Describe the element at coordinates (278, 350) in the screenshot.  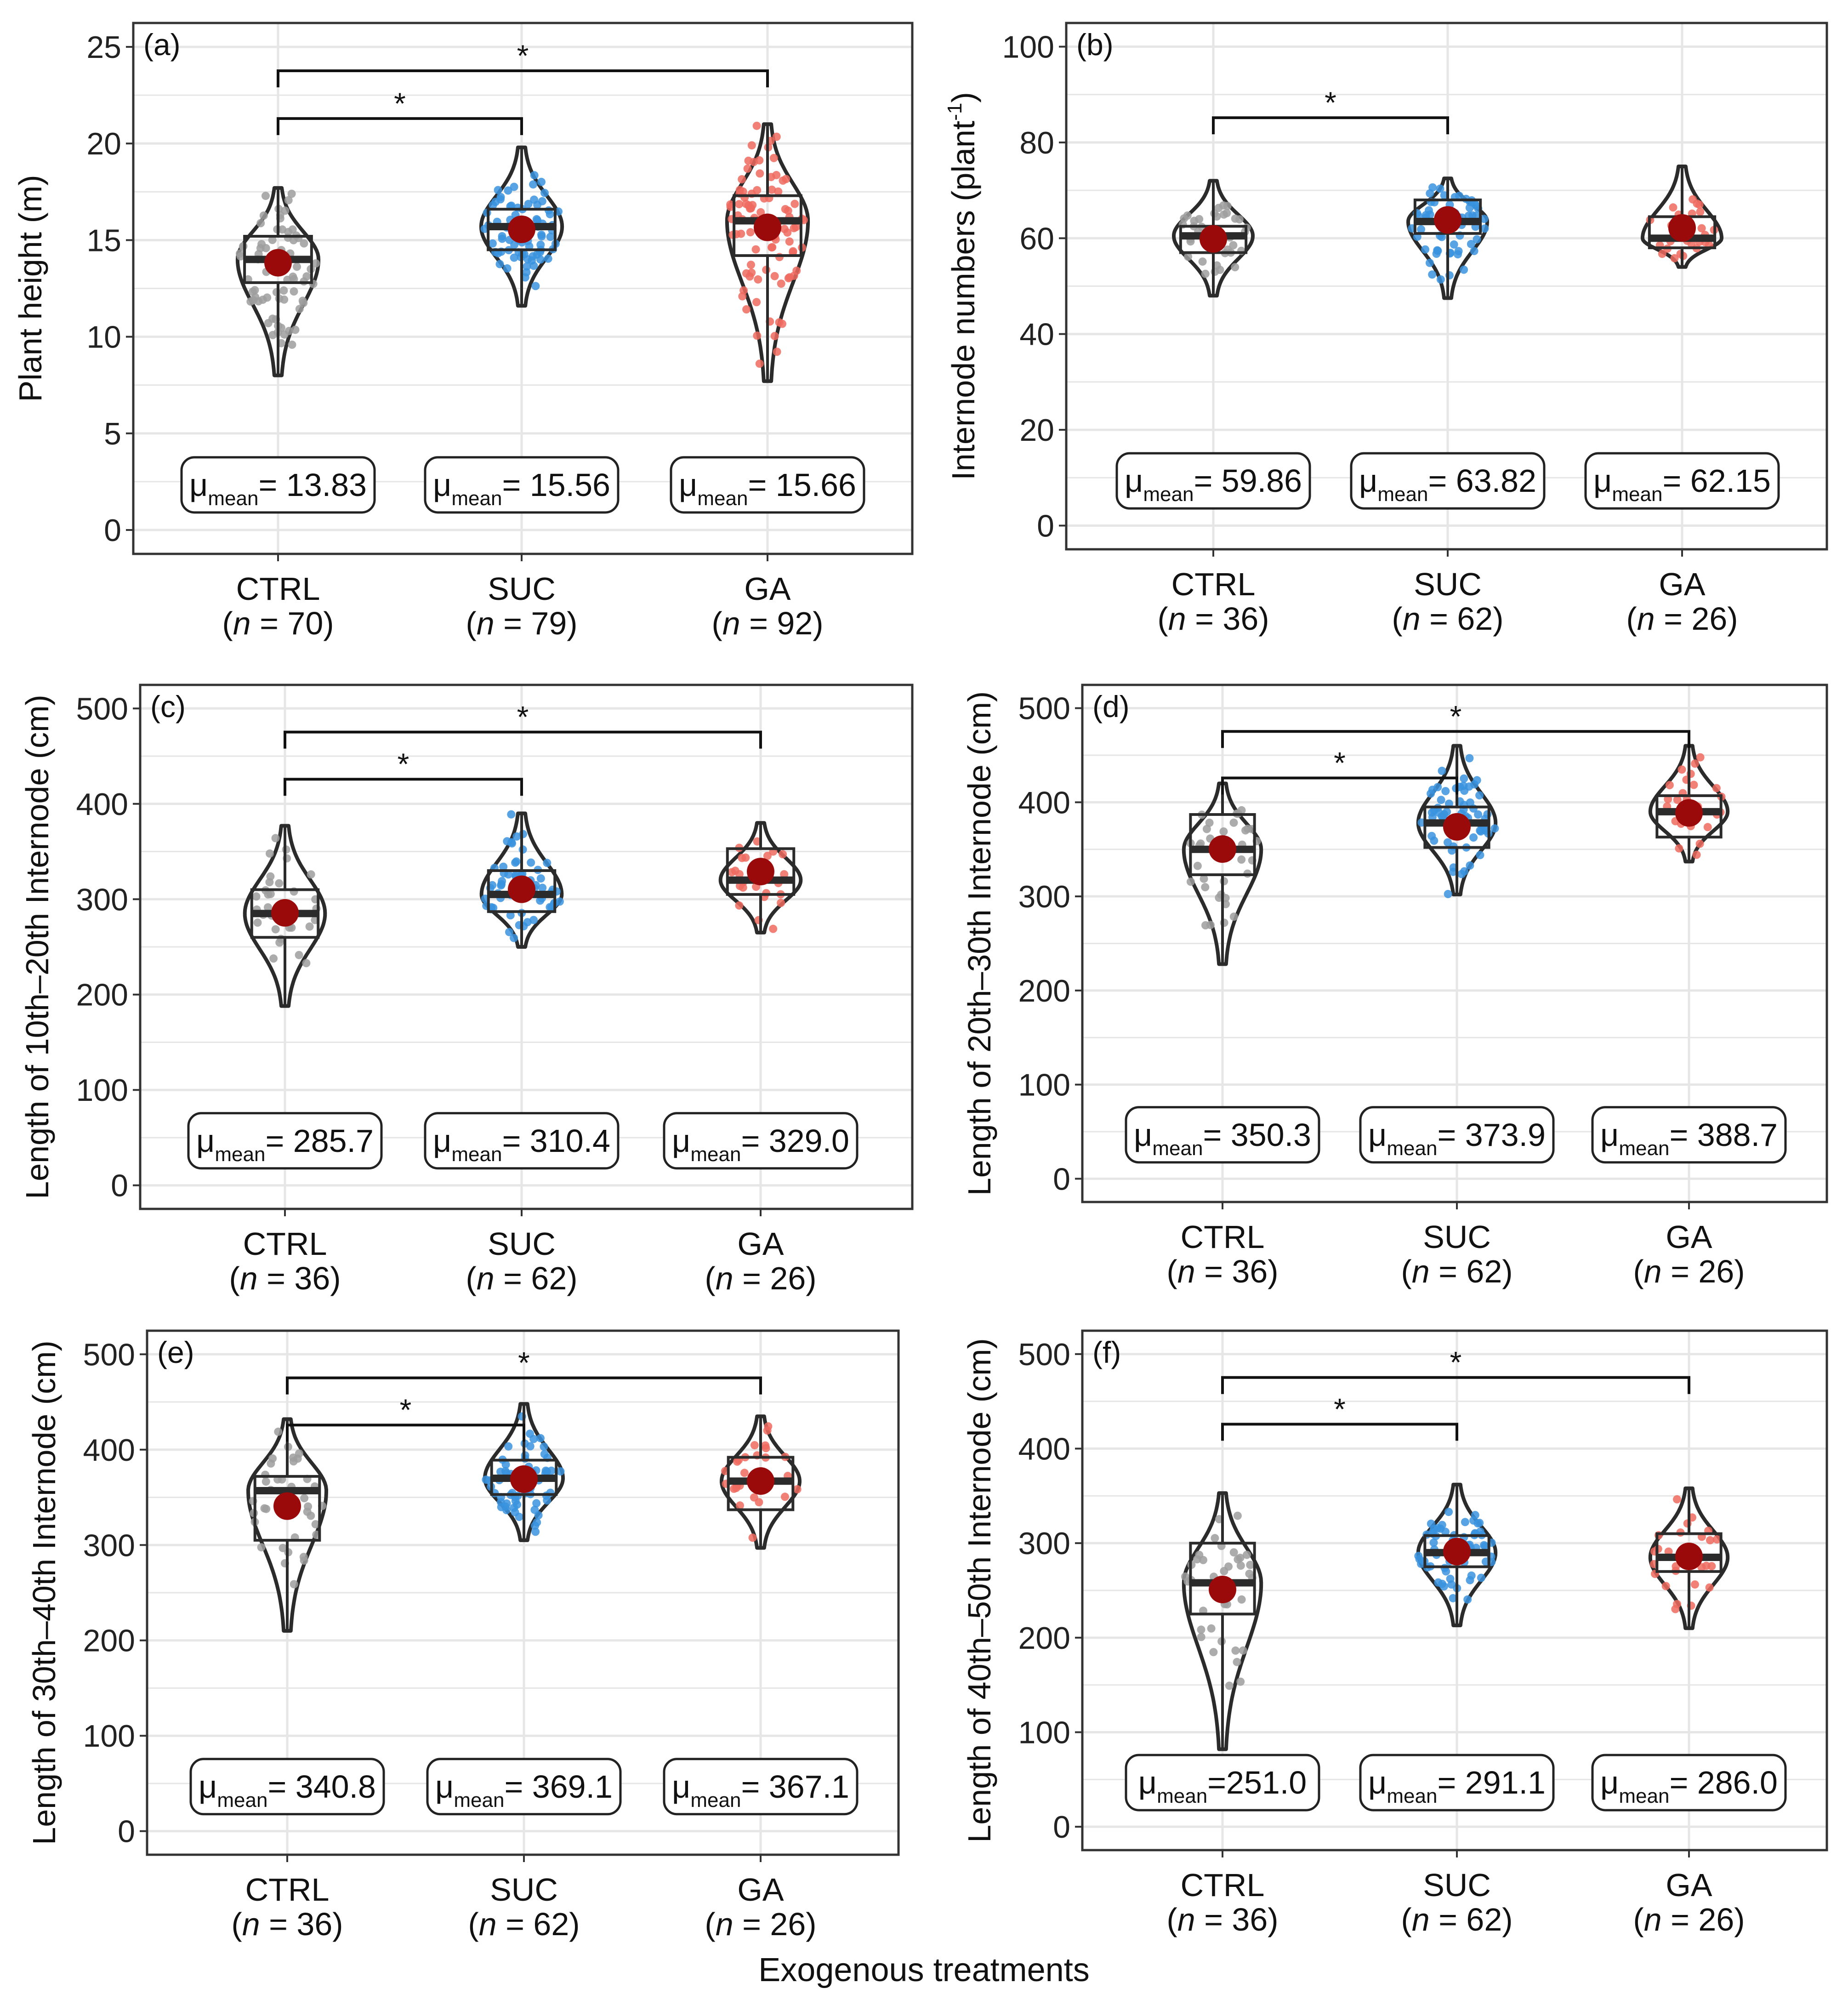
I see `panel-a-group-ctrl: μmean= 13.83` at that location.